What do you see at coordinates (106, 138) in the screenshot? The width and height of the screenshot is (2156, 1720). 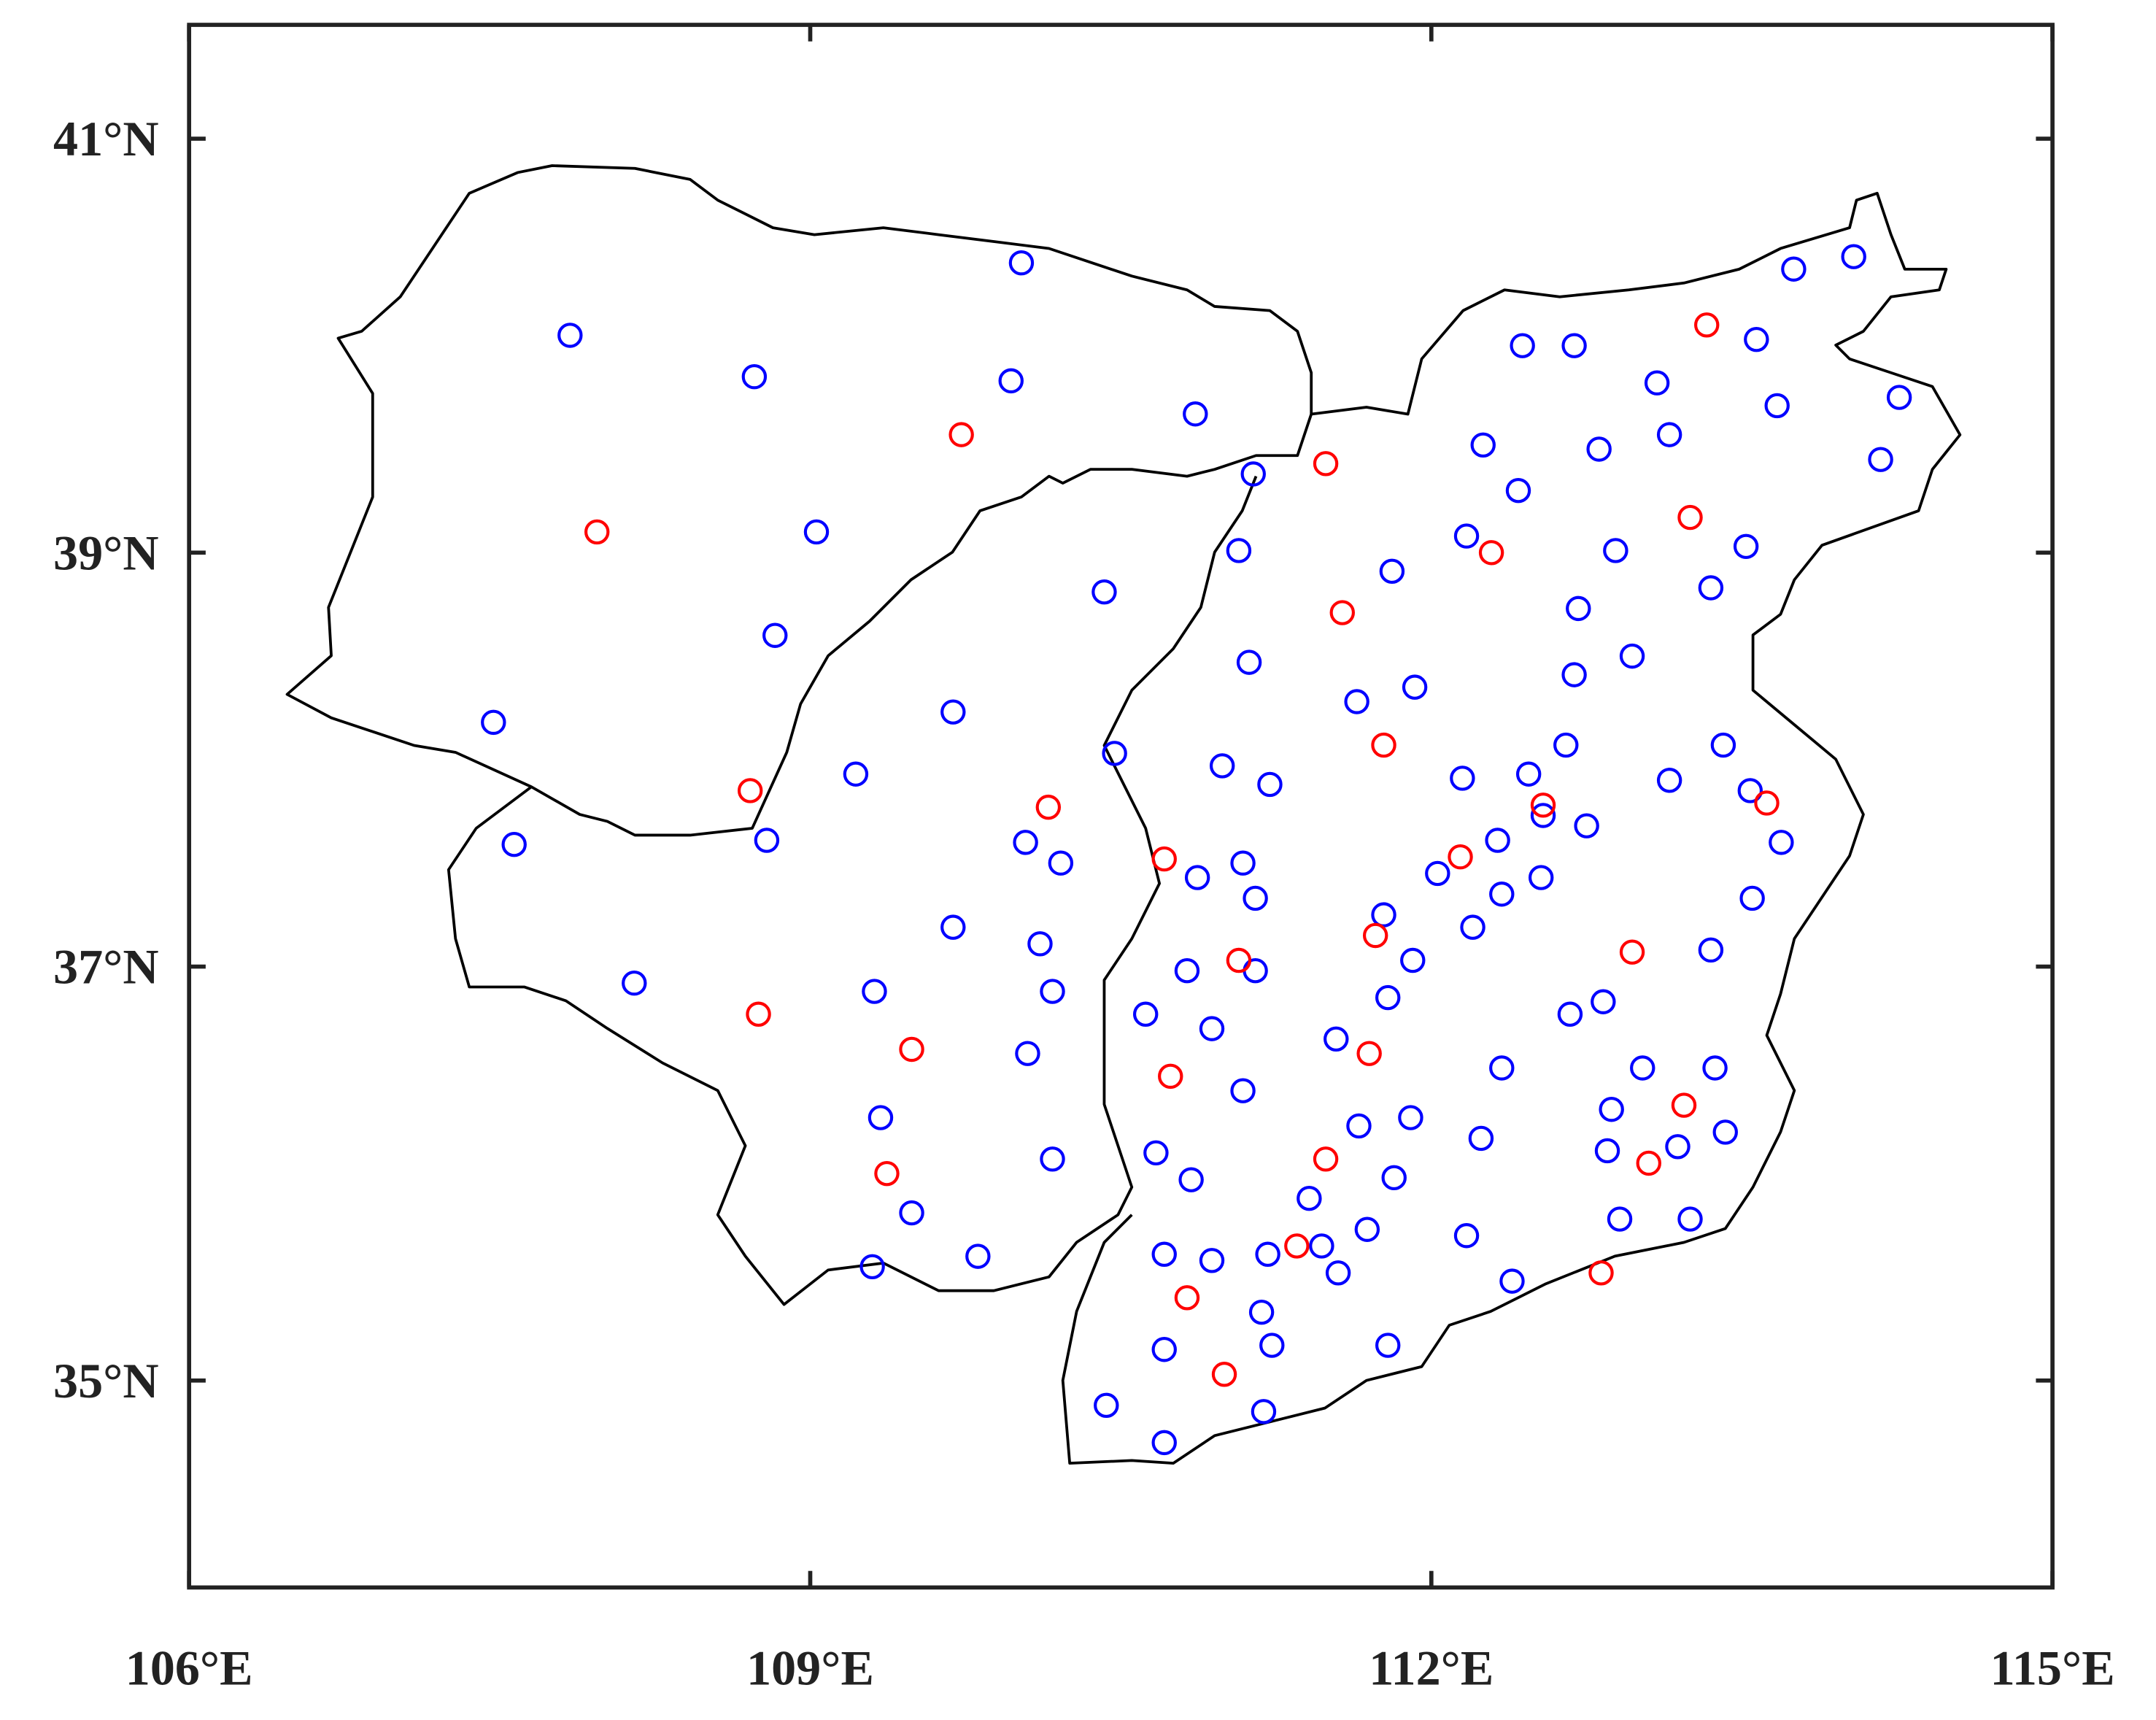 I see `y-tick-label: 41°N` at bounding box center [106, 138].